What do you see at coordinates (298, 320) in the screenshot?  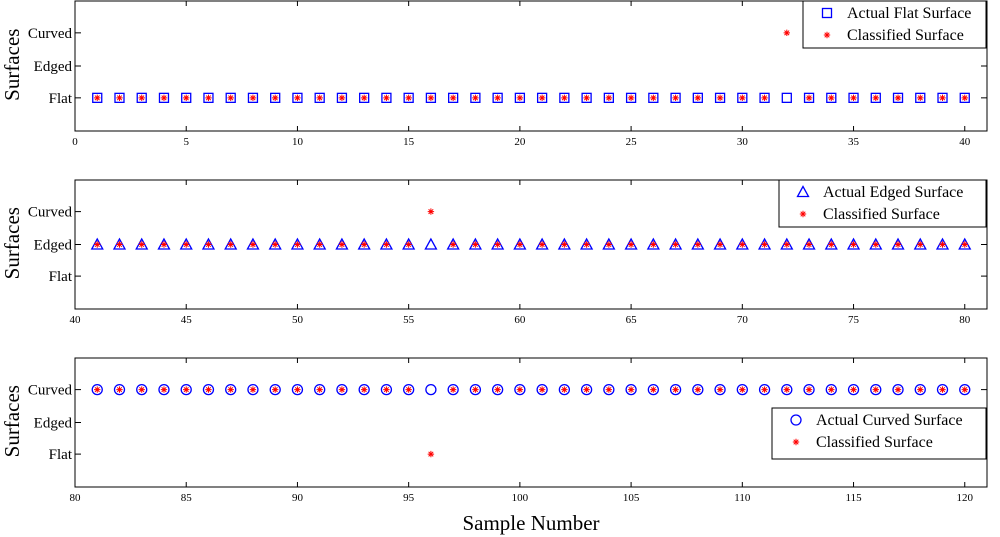 I see `x-tick-label: 50` at bounding box center [298, 320].